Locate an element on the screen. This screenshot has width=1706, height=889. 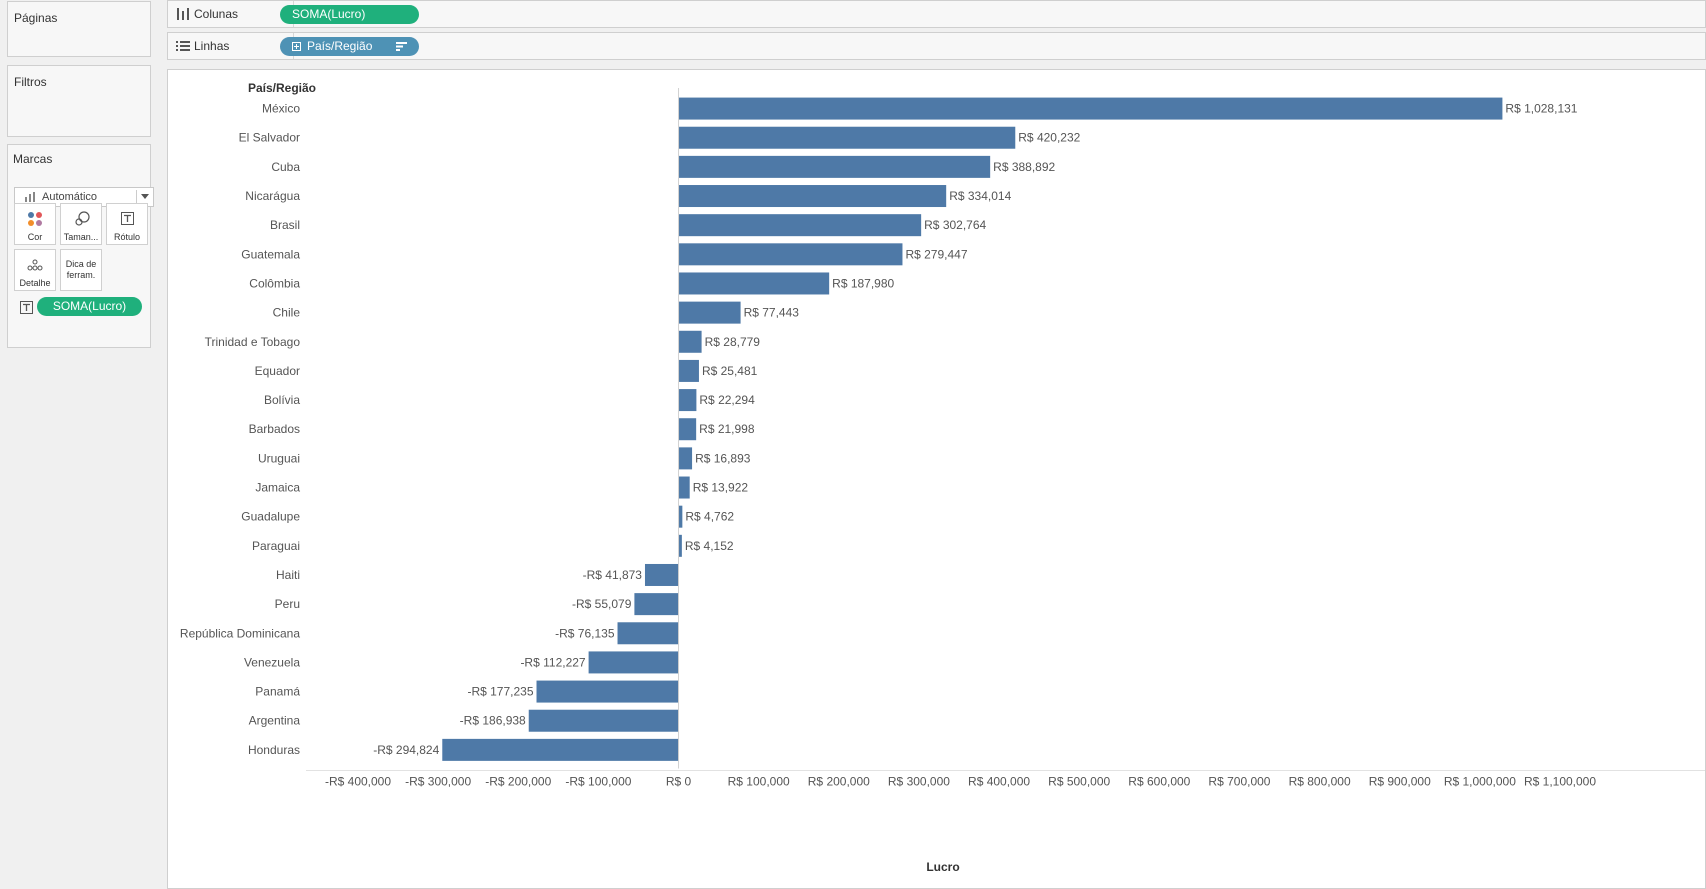
mark-type-label: Automático is located at coordinates (70, 197).